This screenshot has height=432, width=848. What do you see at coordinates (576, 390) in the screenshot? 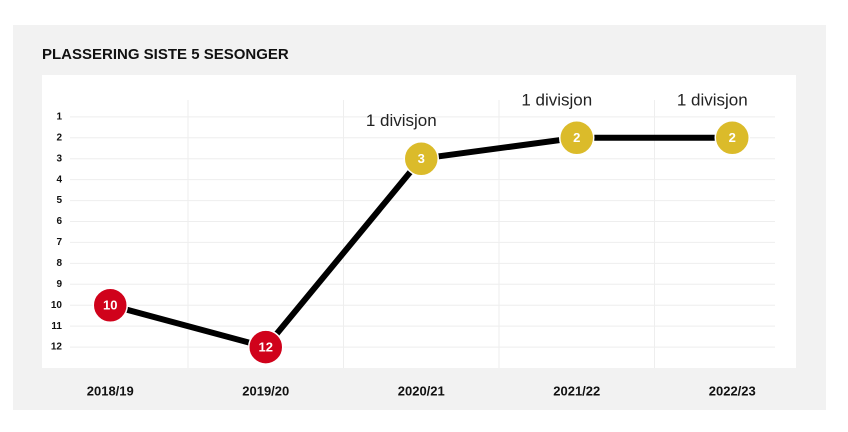
I see `x-tick-label: 2021/22` at bounding box center [576, 390].